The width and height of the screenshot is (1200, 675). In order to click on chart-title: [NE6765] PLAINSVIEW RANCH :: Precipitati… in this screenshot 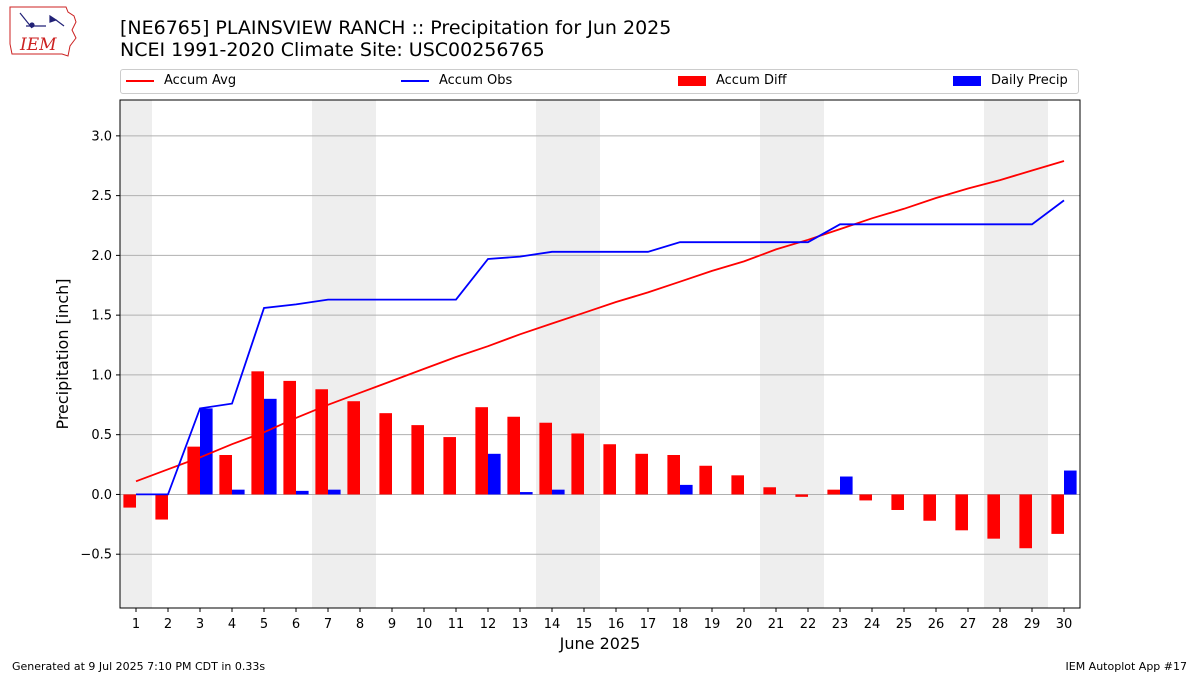, I will do `click(396, 28)`.